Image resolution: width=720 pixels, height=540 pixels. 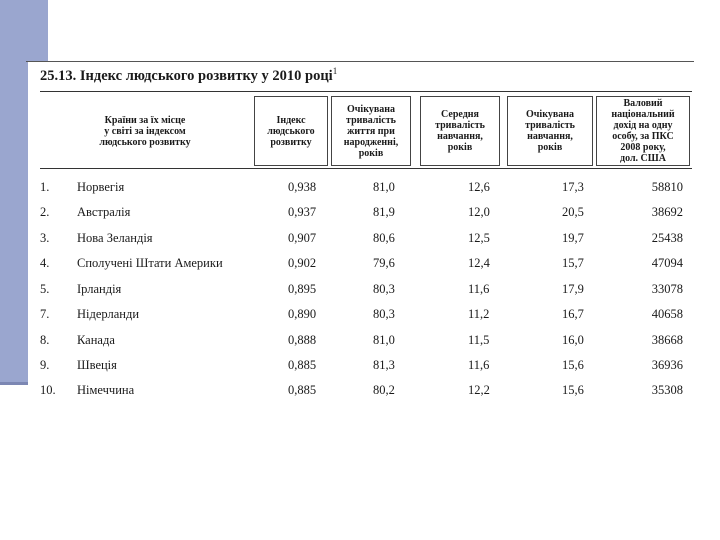 What do you see at coordinates (14, 223) in the screenshot?
I see `slide-accent-bar-lower` at bounding box center [14, 223].